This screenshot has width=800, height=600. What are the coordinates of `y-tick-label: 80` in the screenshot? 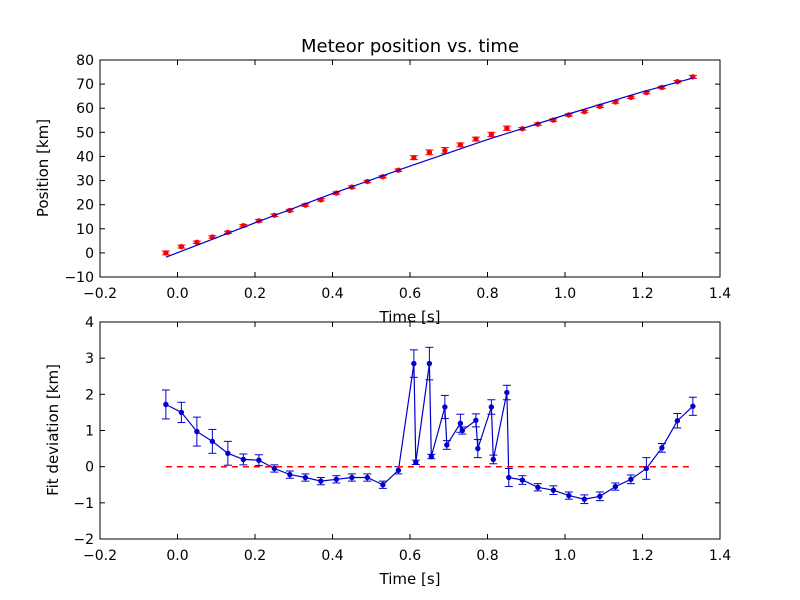 It's located at (85, 61).